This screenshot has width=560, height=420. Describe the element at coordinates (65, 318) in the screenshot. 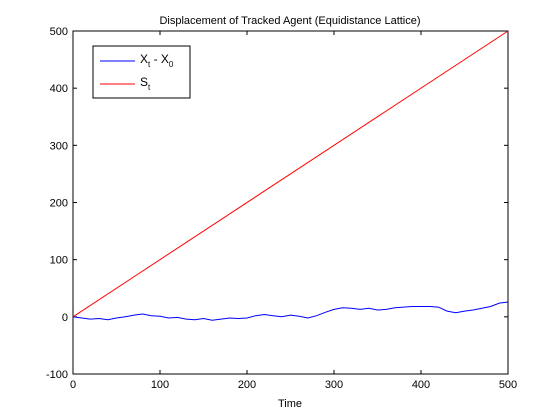

I see `y-tick-label: 0` at that location.